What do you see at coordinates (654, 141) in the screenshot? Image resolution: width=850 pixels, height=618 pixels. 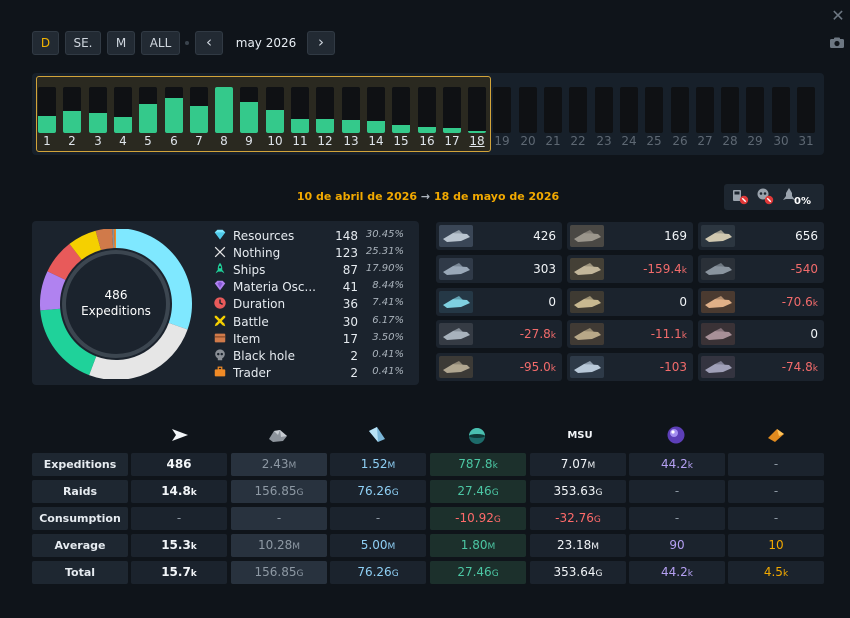 I see `day-label: 25` at bounding box center [654, 141].